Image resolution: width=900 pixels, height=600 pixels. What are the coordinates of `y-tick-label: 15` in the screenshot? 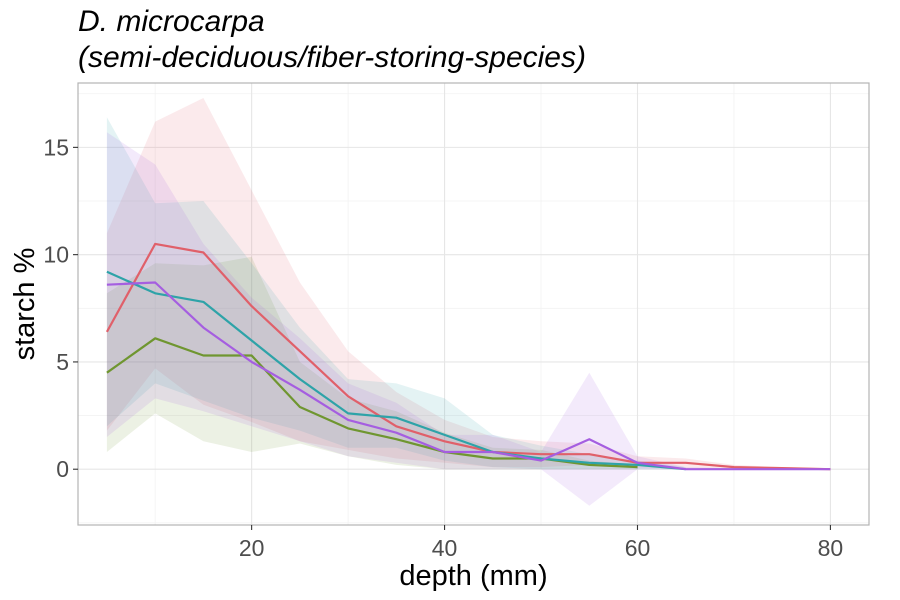 It's located at (56, 147).